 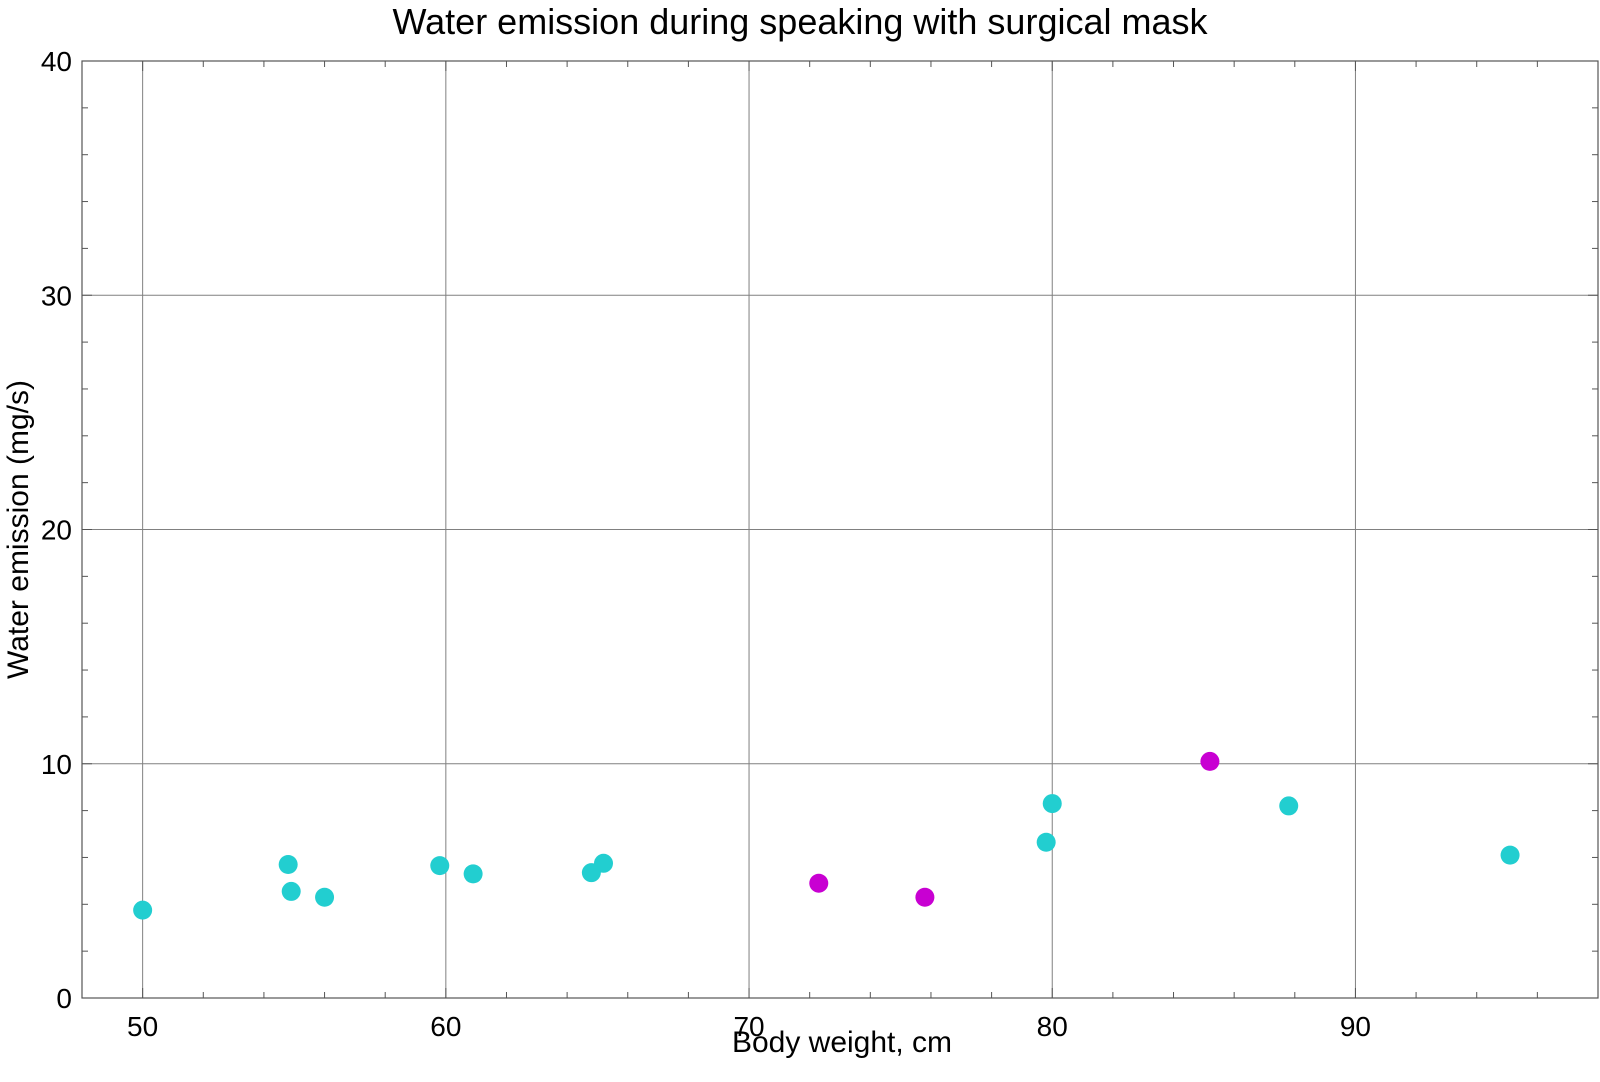 I want to click on y-tick-label: 40, so click(x=56, y=61).